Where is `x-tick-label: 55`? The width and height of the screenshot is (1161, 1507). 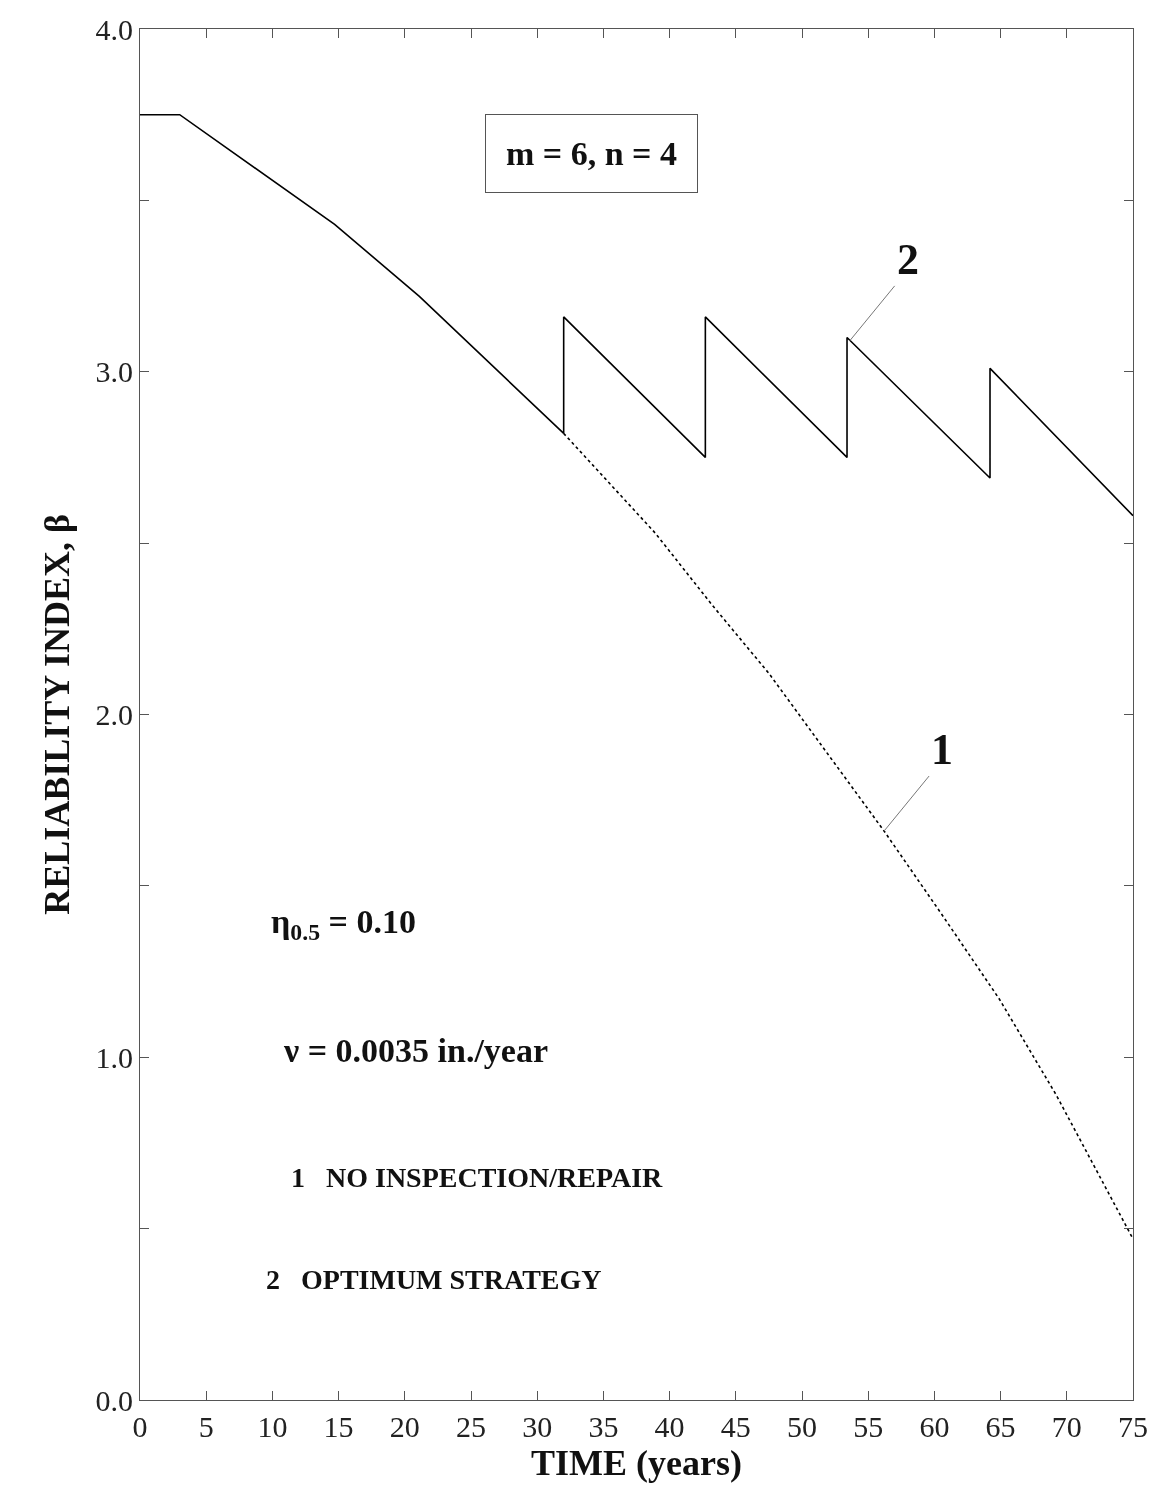 x-tick-label: 55 is located at coordinates (868, 1426).